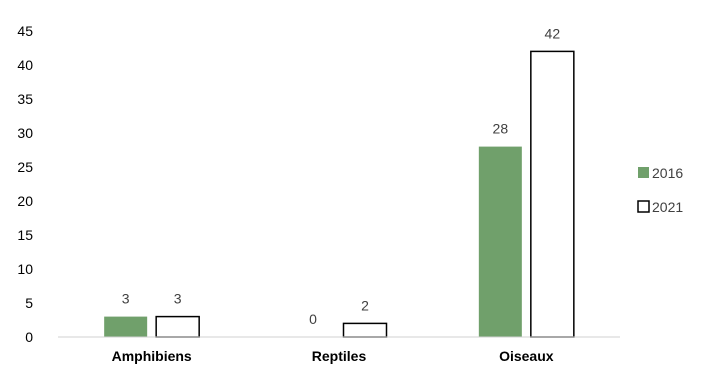 This screenshot has height=367, width=705. I want to click on x-category-label: Reptiles, so click(339, 356).